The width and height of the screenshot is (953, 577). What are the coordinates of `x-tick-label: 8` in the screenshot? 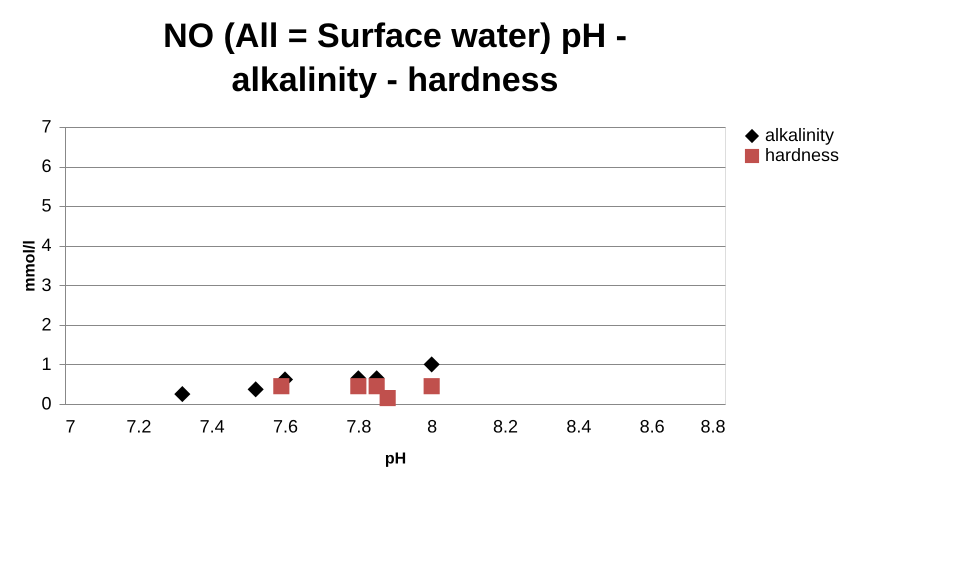 It's located at (432, 426).